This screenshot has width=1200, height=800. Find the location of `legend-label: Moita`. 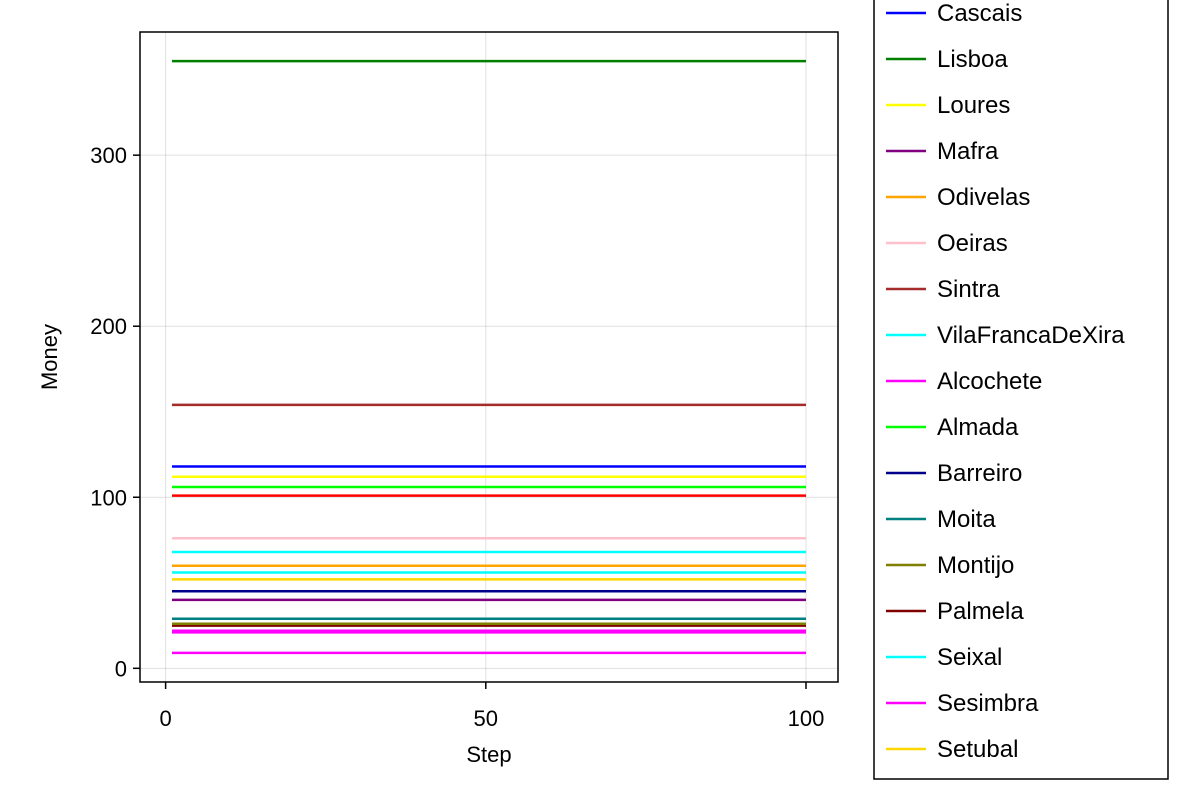

legend-label: Moita is located at coordinates (966, 519).